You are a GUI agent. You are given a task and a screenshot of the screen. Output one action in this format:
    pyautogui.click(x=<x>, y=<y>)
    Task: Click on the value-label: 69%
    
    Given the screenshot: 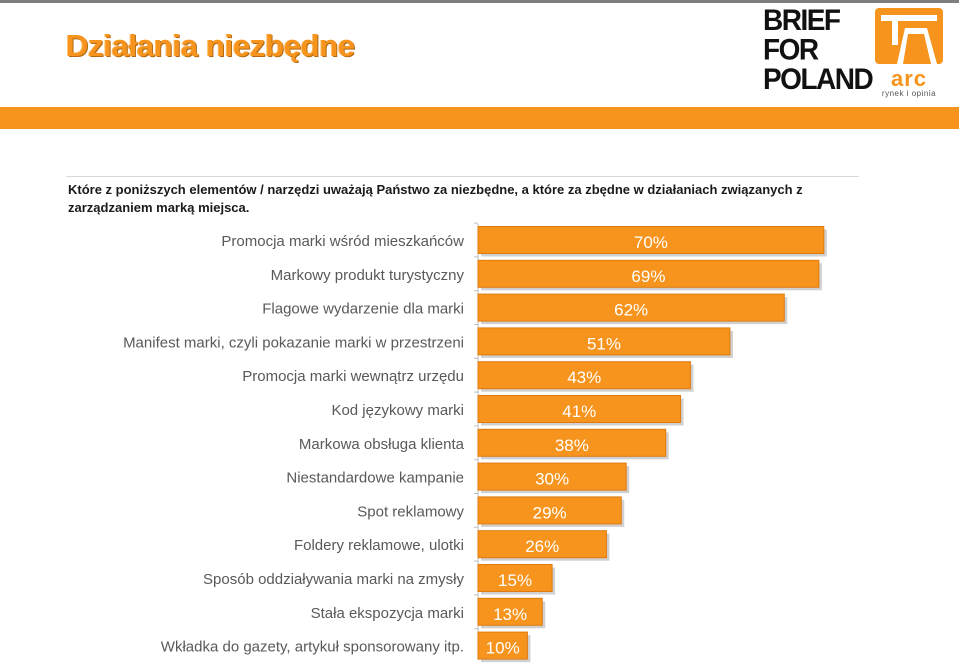 What is the action you would take?
    pyautogui.click(x=648, y=276)
    